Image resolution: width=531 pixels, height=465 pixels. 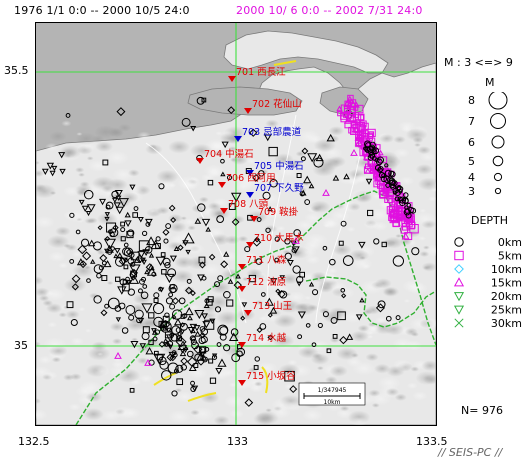 What do you see at coordinates (266, 338) in the screenshot?
I see `station-label: 714 水越` at bounding box center [266, 338].